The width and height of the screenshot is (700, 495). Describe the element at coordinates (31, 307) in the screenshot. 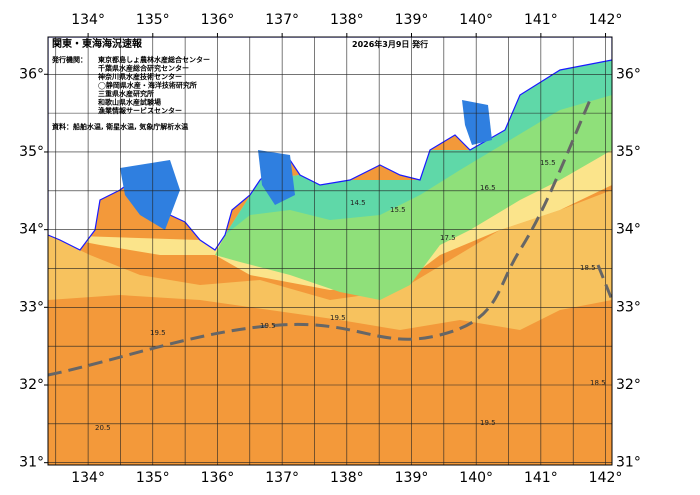

I see `lat-label-left: 33°` at that location.